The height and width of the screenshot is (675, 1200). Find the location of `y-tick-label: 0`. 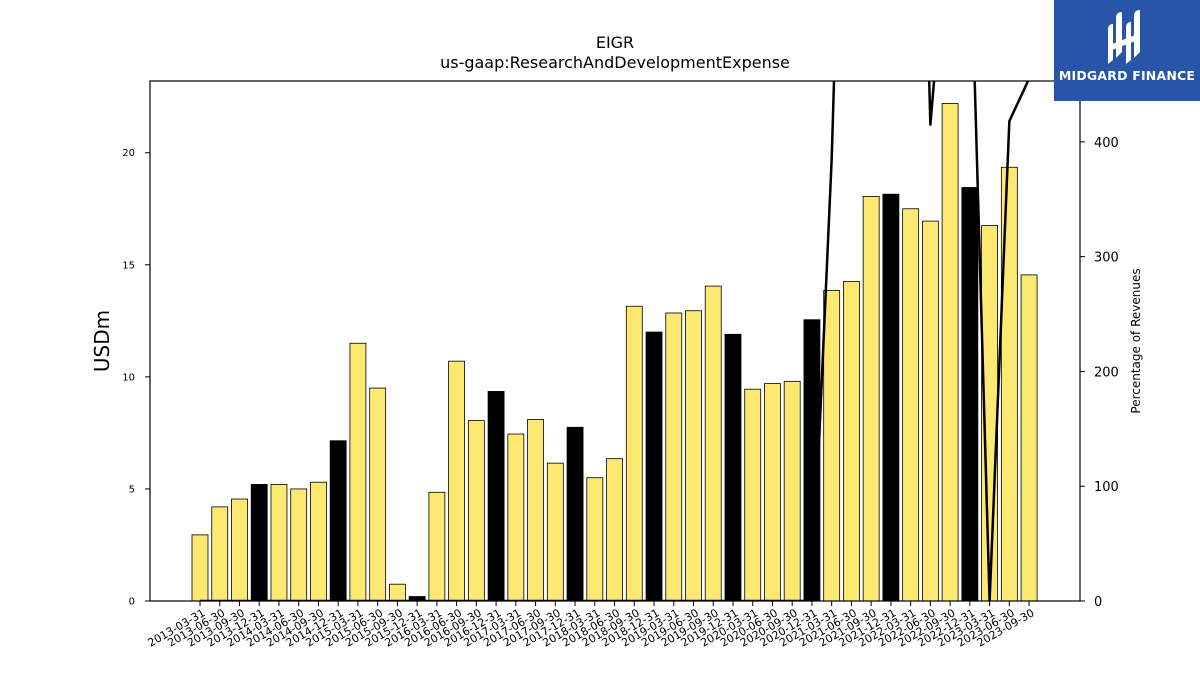

y-tick-label: 0 is located at coordinates (132, 602).